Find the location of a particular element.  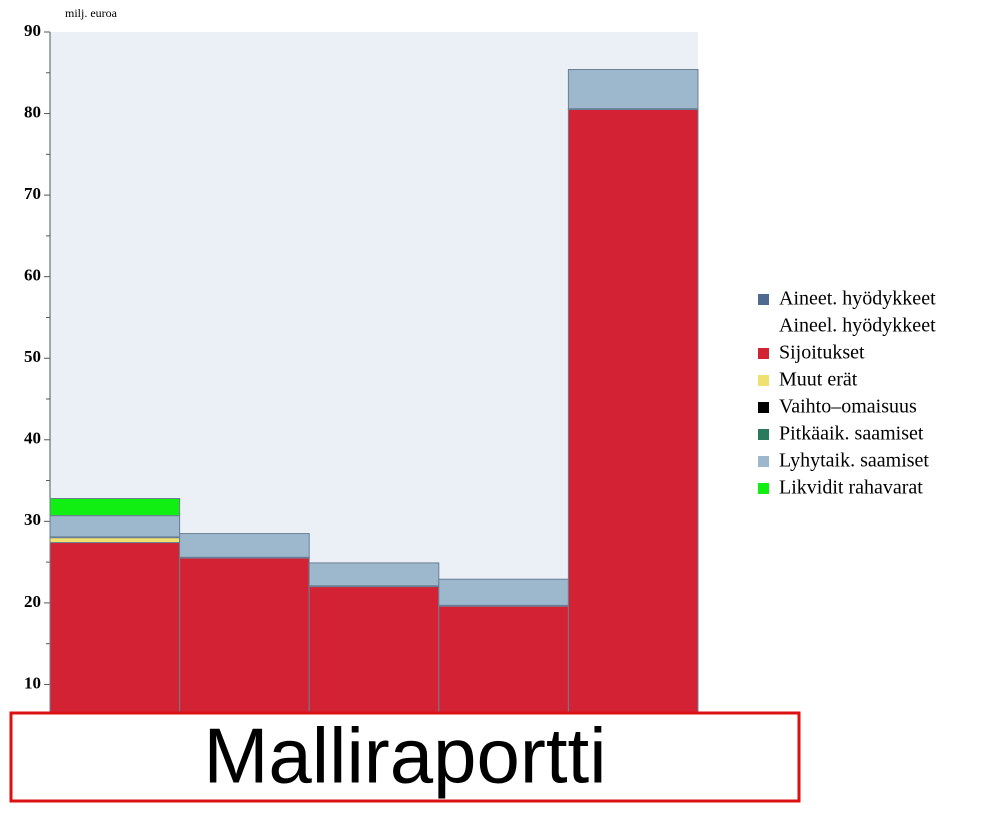

legend-label: Vaihto–omaisuus is located at coordinates (848, 407).